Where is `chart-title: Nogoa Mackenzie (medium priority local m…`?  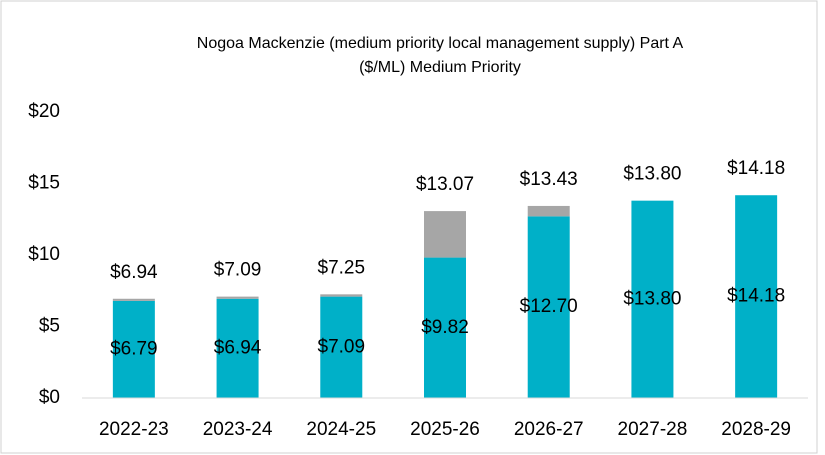
chart-title: Nogoa Mackenzie (medium priority local m… is located at coordinates (440, 43).